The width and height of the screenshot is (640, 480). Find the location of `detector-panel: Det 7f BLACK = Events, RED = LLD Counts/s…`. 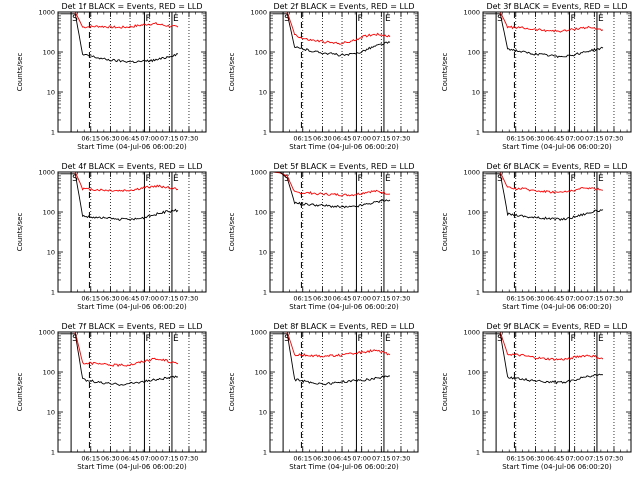

detector-panel: Det 7f BLACK = Events, RED = LLD Counts/s… is located at coordinates (111, 396).